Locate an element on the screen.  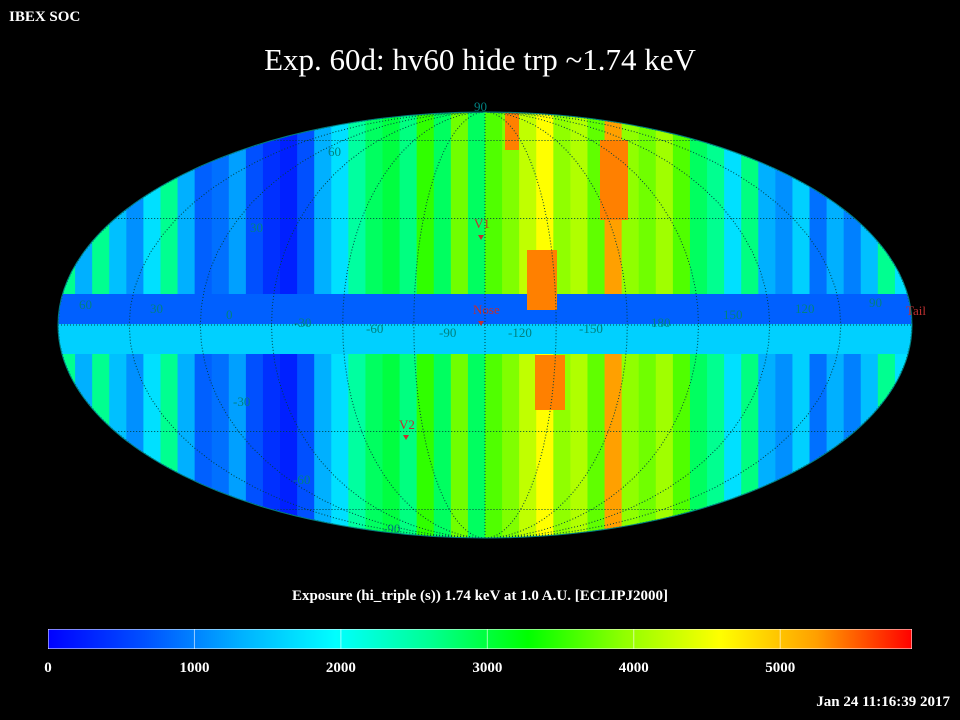
colorbar-tick-label: 5000 is located at coordinates (780, 668).